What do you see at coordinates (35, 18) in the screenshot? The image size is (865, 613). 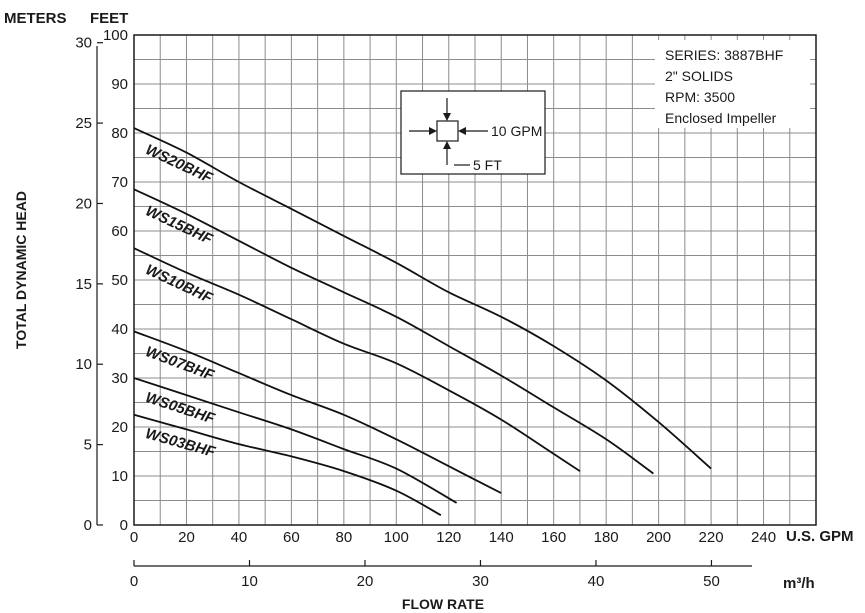 I see `meters-unit-label: METERS` at bounding box center [35, 18].